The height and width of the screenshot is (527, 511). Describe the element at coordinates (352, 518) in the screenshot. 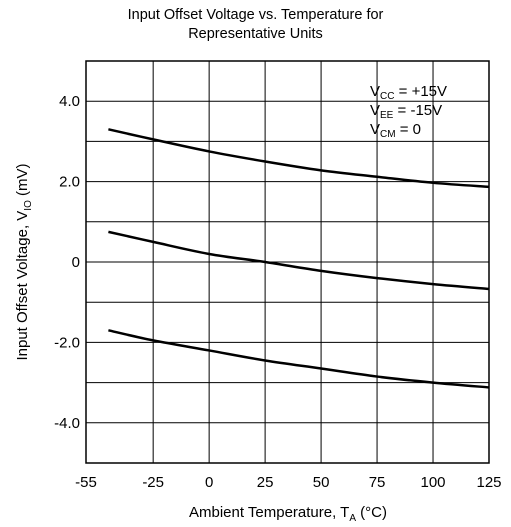

I see `x-axis-title-subscript: A` at that location.